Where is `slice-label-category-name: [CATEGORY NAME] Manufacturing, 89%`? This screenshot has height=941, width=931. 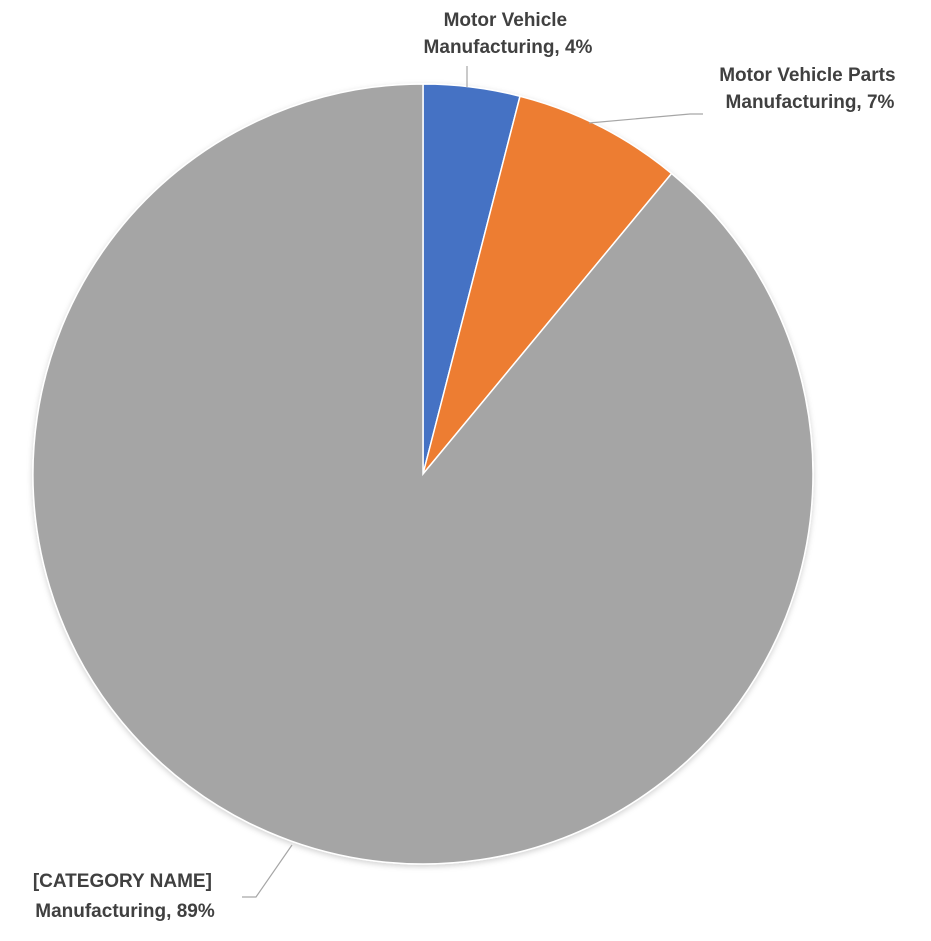 slice-label-category-name: [CATEGORY NAME] Manufacturing, 89% is located at coordinates (125, 896).